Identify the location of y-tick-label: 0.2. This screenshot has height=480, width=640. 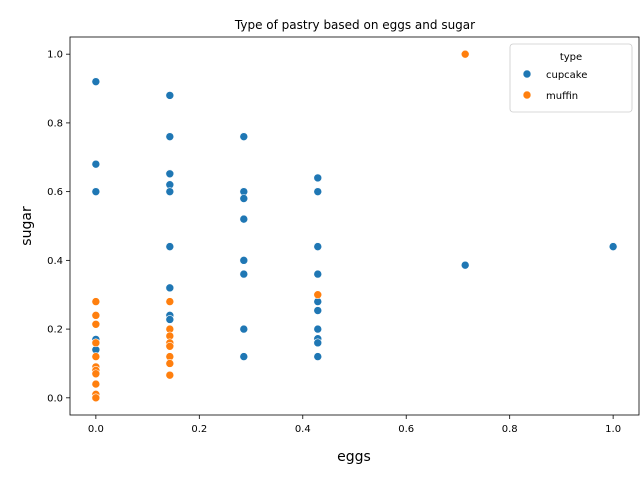
(55, 330).